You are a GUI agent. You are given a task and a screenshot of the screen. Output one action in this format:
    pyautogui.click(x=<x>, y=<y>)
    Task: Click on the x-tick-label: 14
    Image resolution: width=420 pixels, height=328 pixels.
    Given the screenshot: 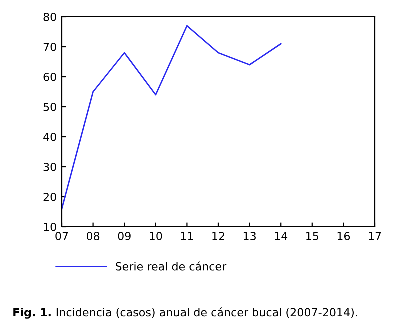 What is the action you would take?
    pyautogui.click(x=281, y=236)
    